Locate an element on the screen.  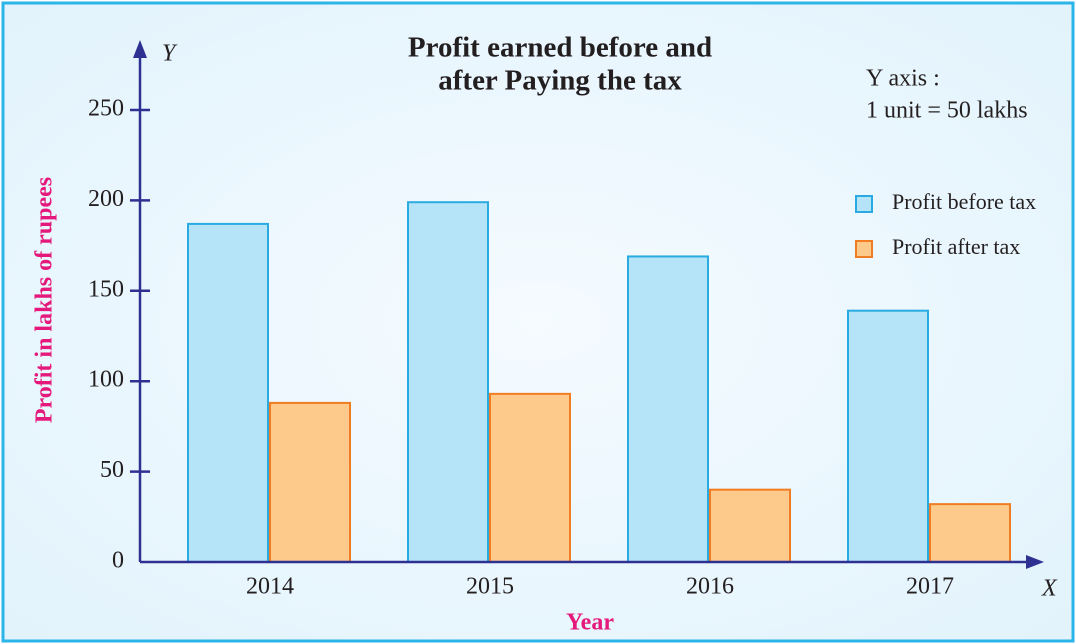
y-tick-label: 100 is located at coordinates (106, 380).